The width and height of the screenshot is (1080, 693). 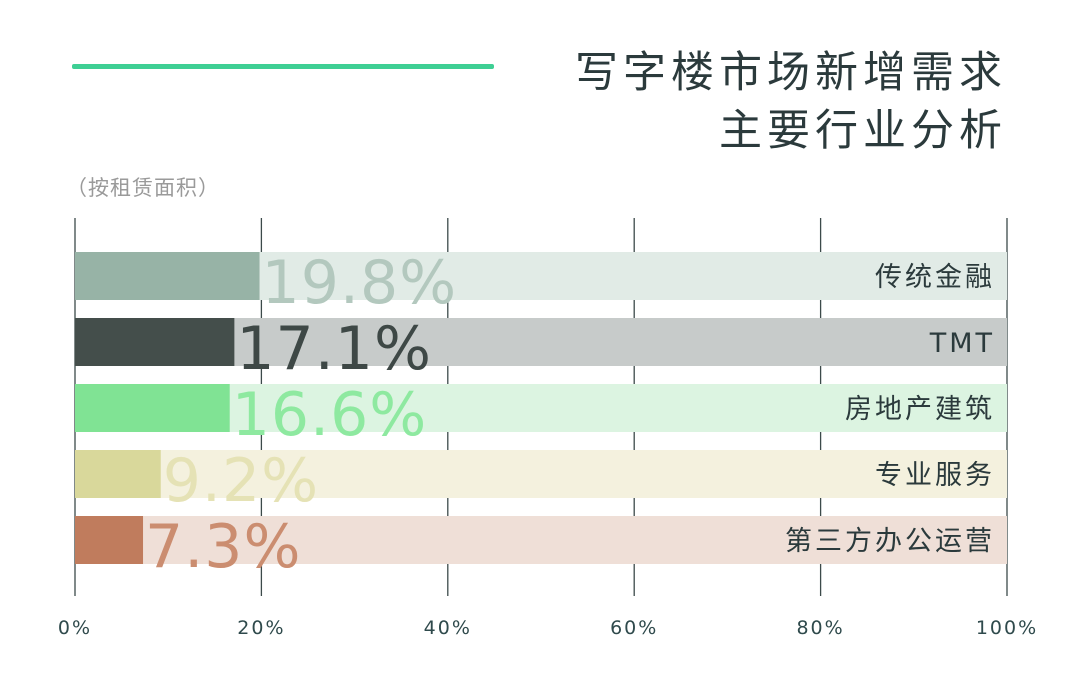 I want to click on accent-line, so click(x=283, y=66).